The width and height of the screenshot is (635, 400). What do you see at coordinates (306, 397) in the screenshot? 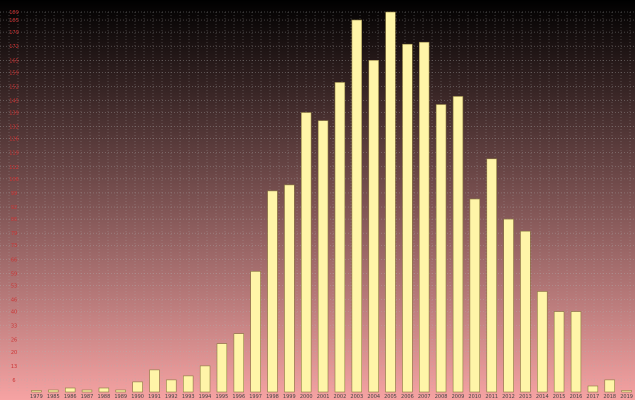
I see `x-tick-label: 2000` at bounding box center [306, 397].